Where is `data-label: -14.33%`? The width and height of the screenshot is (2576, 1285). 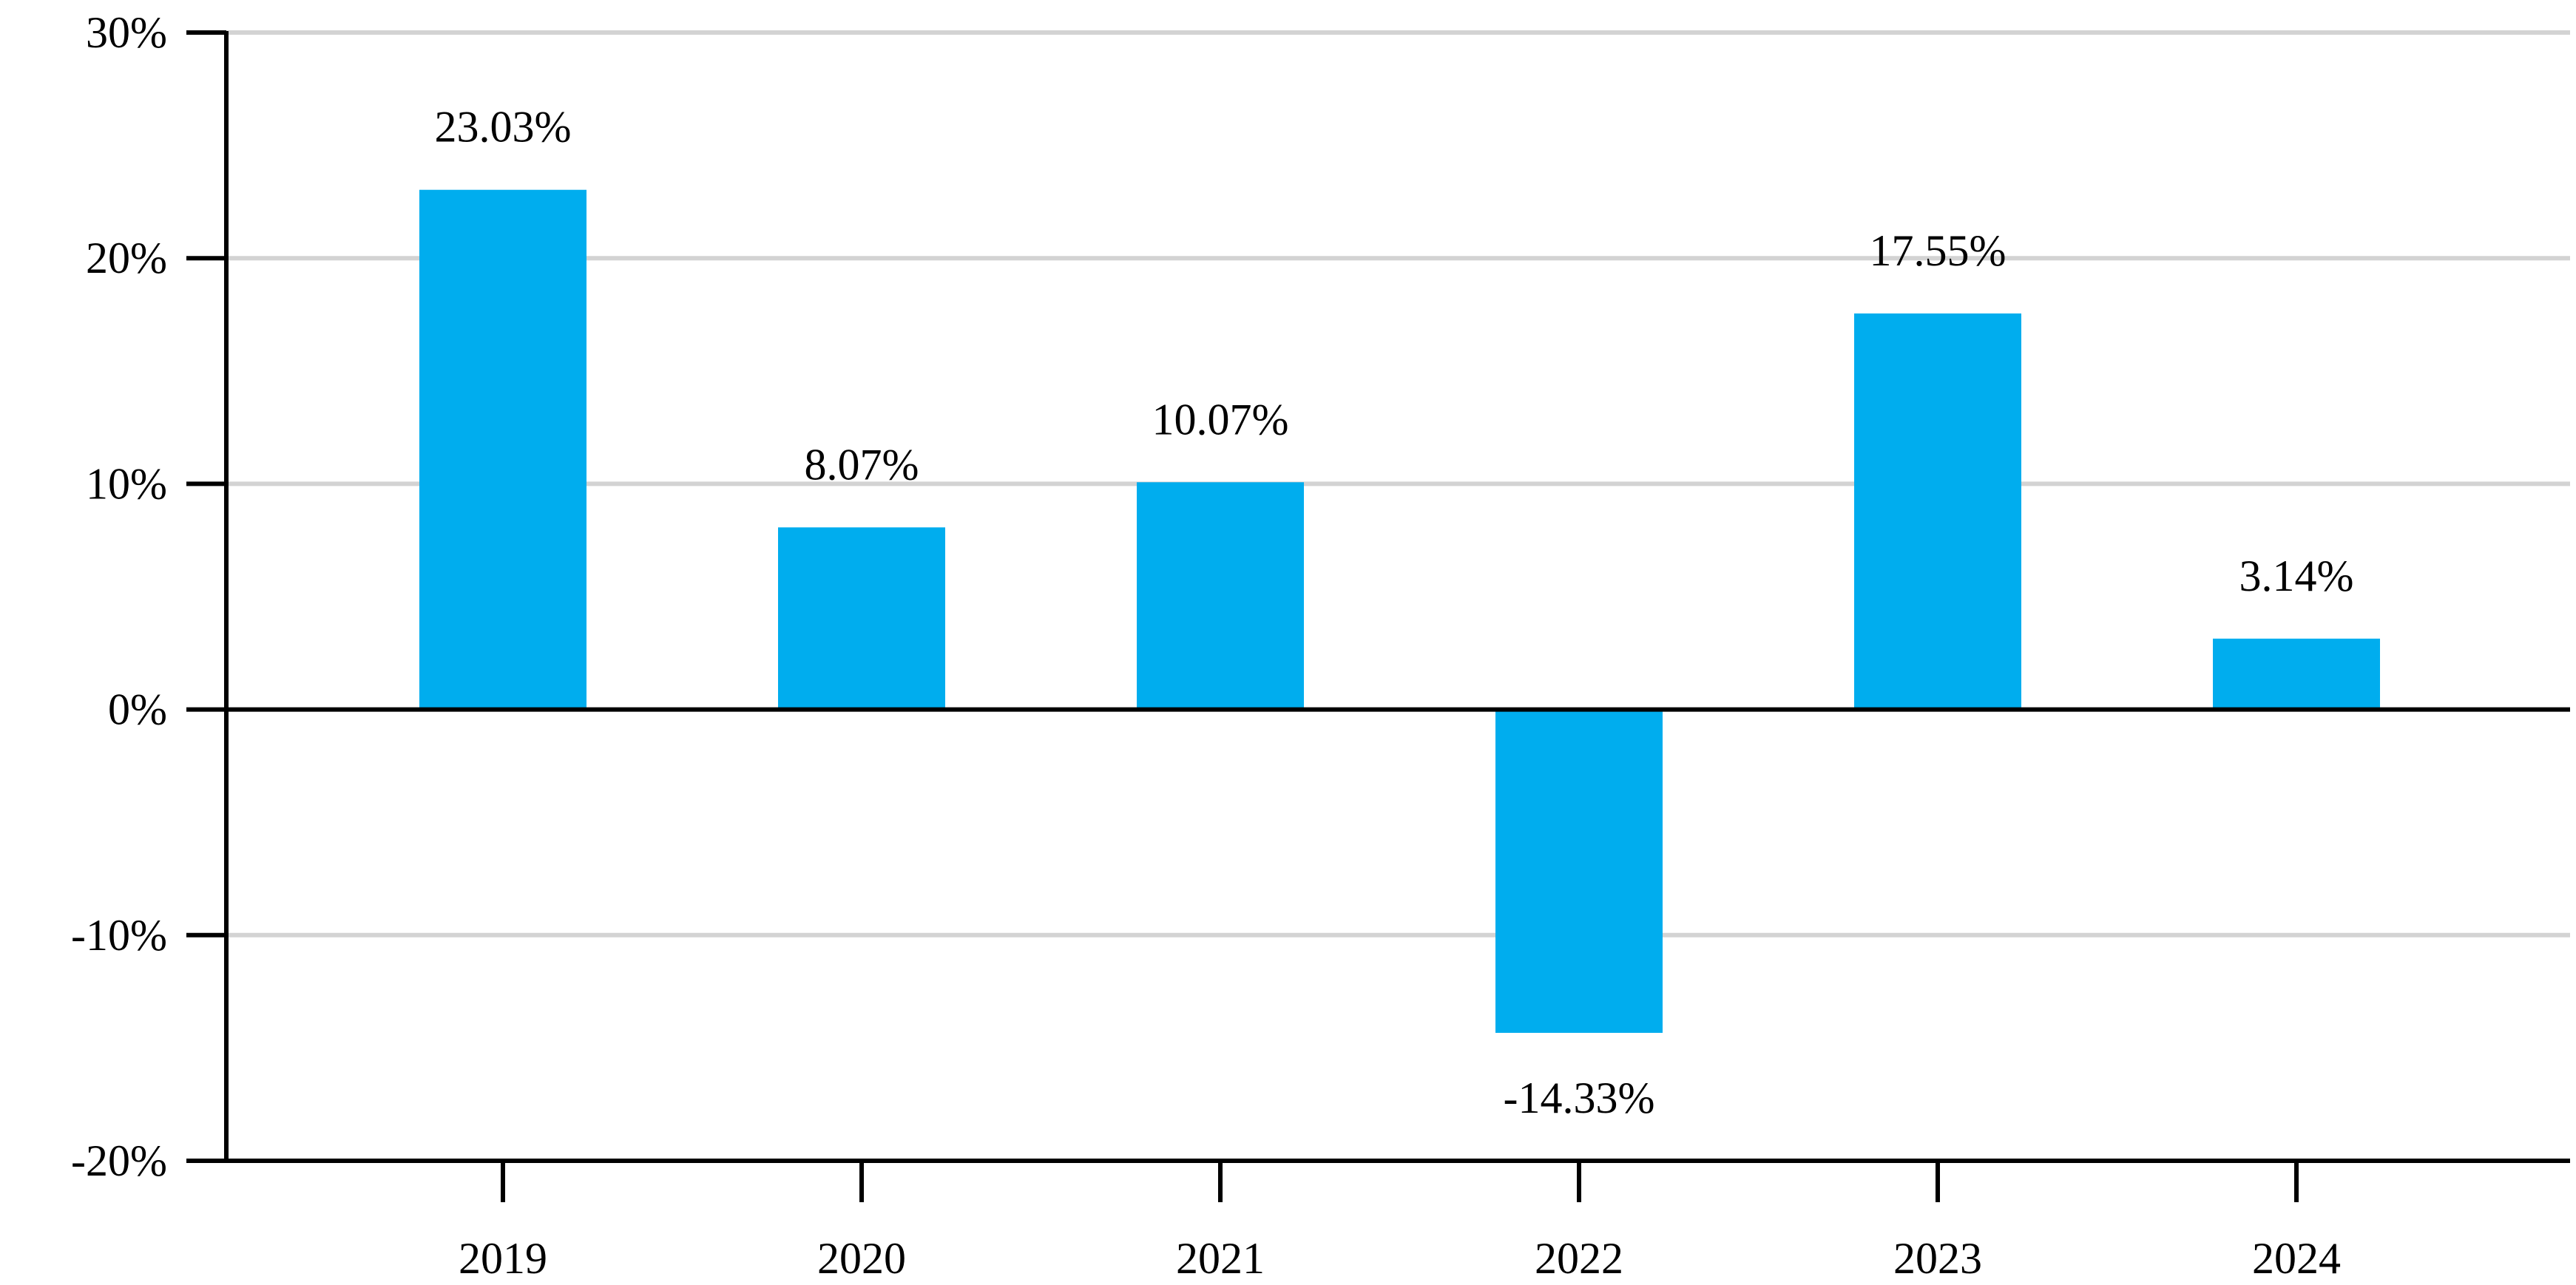
data-label: -14.33% is located at coordinates (1579, 1098).